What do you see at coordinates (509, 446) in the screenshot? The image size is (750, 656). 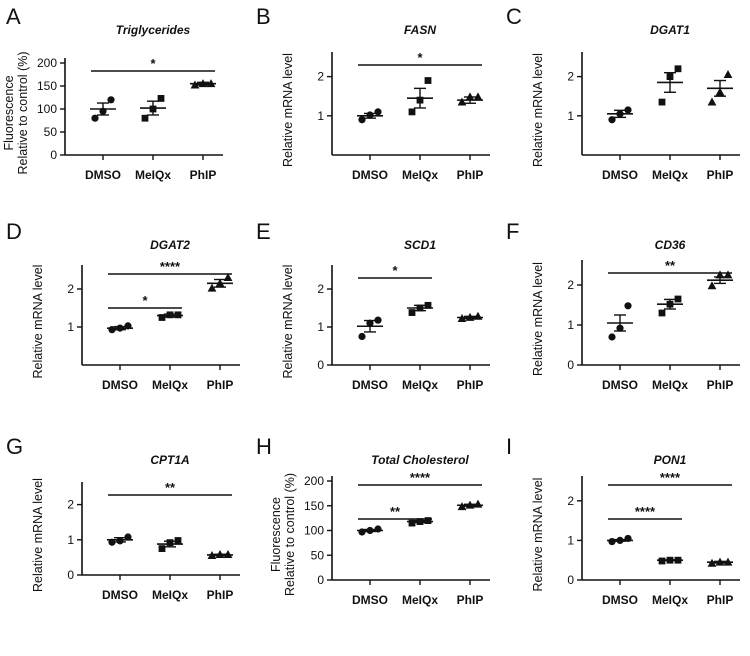 I see `panel-letter: I` at bounding box center [509, 446].